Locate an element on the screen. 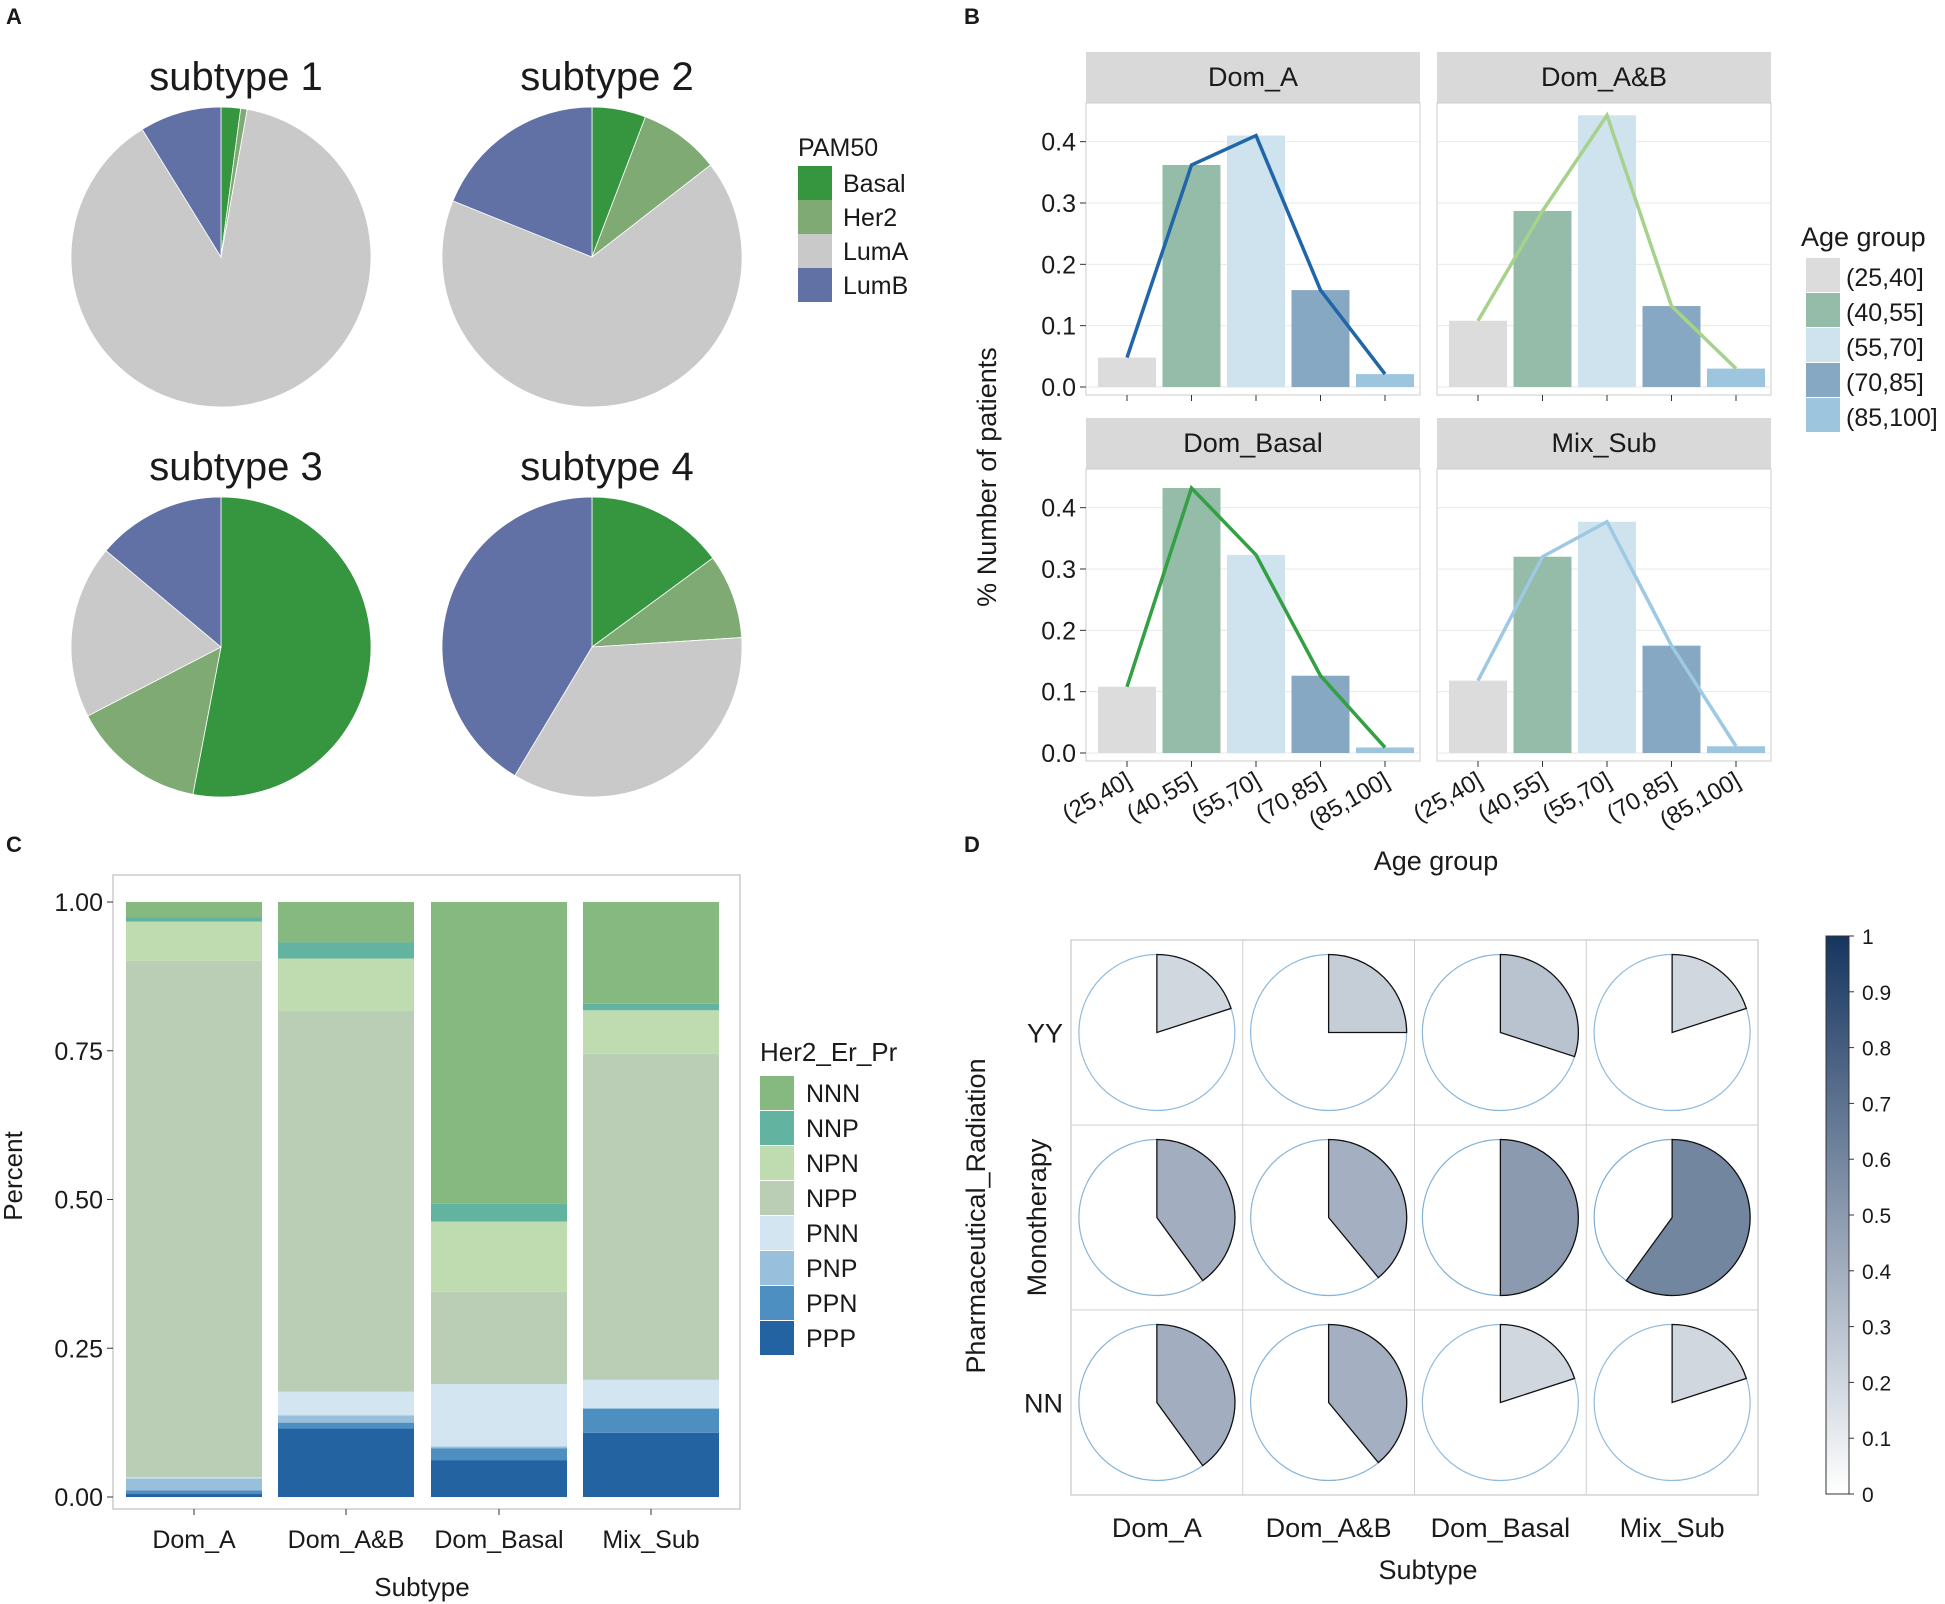 The height and width of the screenshot is (1604, 1945). legend-key-ppn is located at coordinates (777, 1303).